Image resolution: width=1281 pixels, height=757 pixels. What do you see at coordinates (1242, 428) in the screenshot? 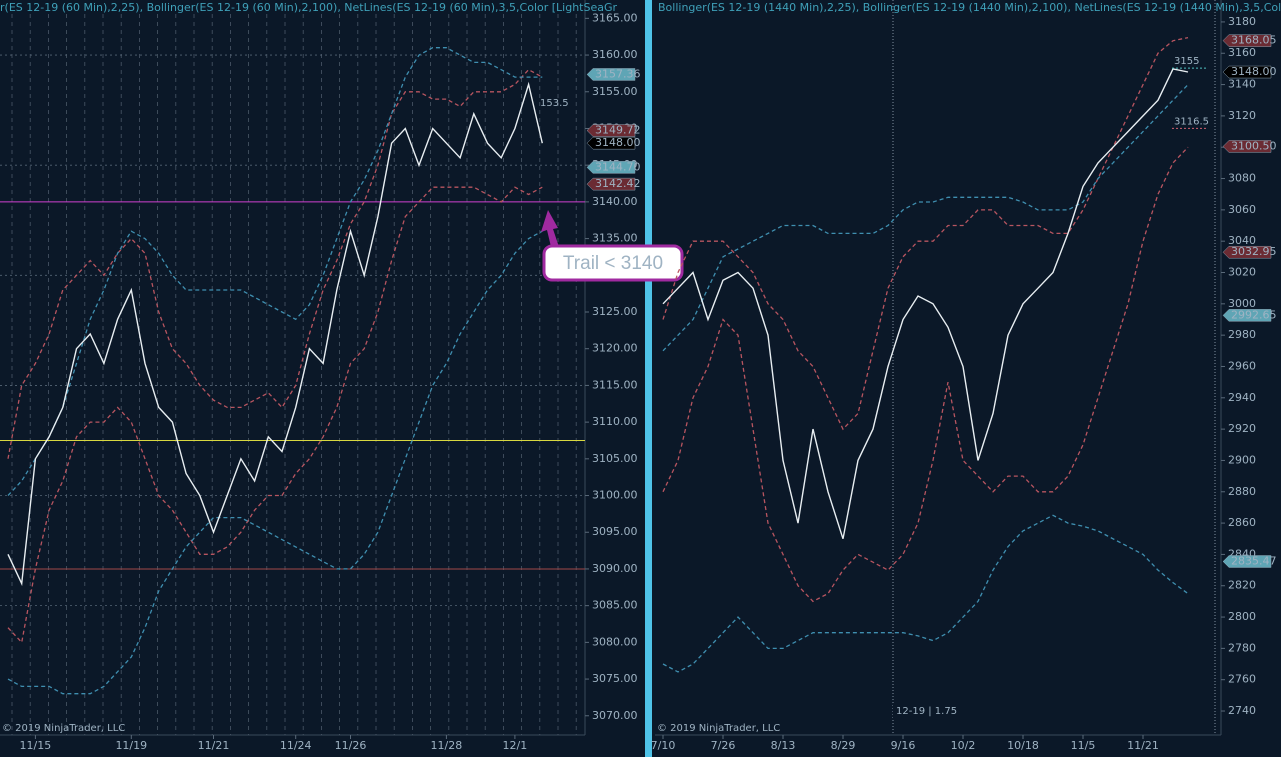
I see `y-tick-label: 2920` at bounding box center [1242, 428].